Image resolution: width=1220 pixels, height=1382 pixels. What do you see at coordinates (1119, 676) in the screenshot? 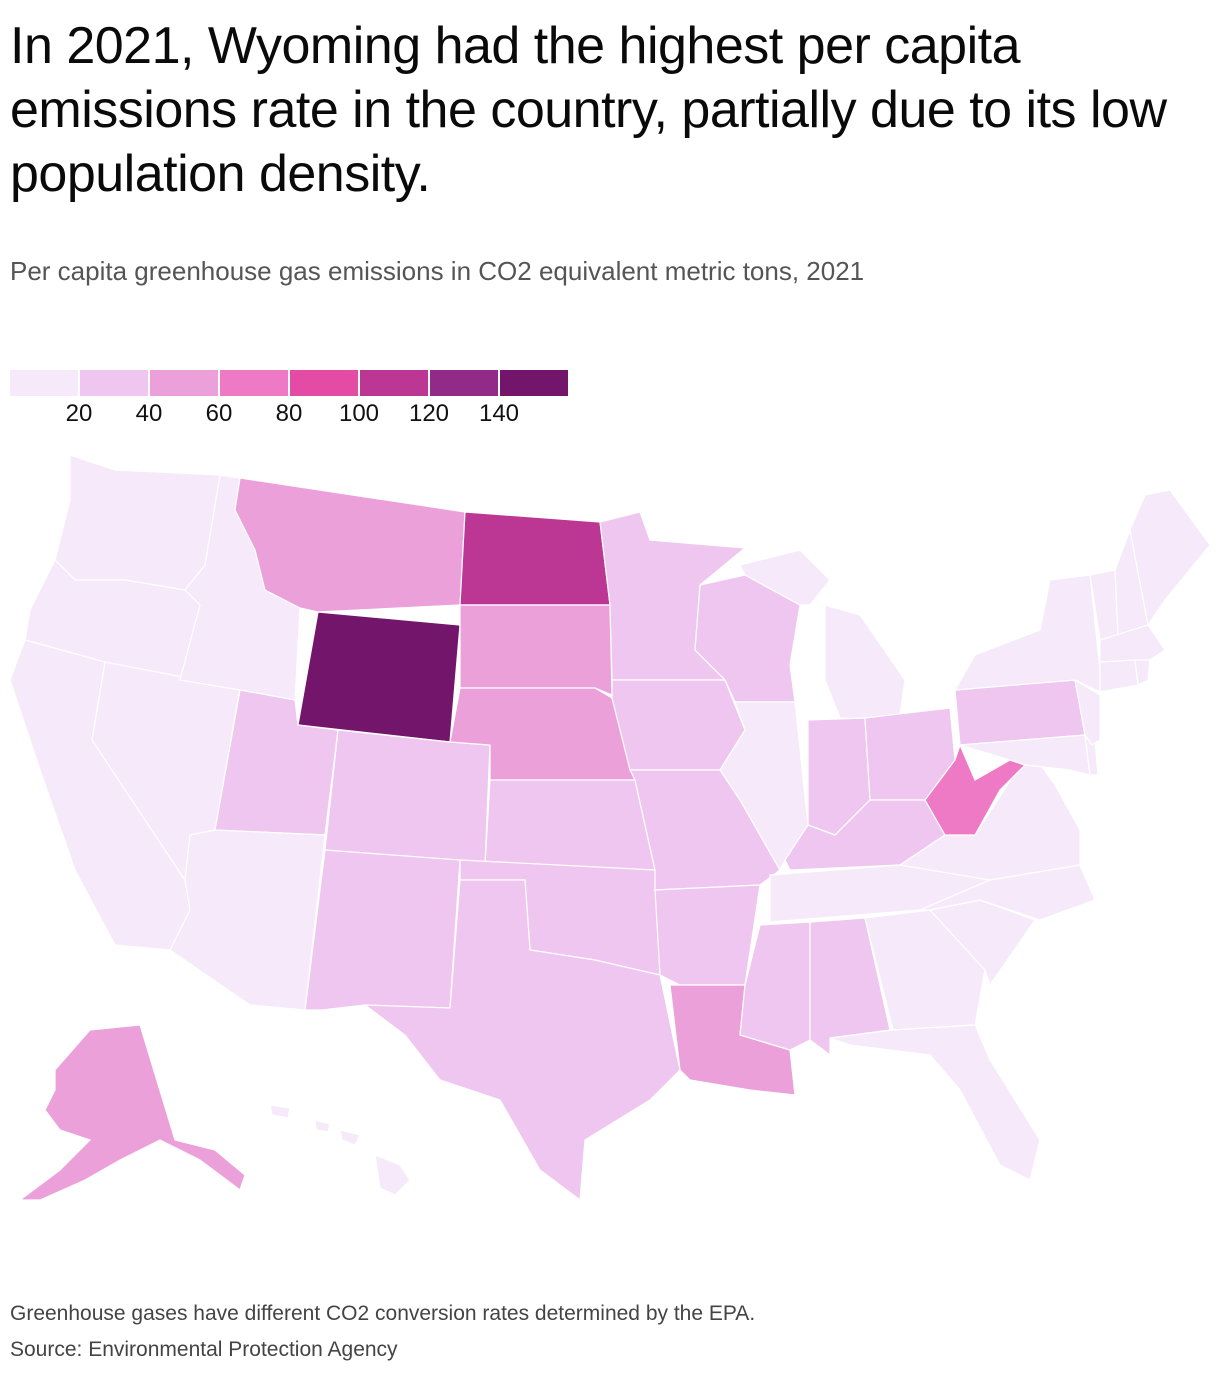
I see `state-ct` at bounding box center [1119, 676].